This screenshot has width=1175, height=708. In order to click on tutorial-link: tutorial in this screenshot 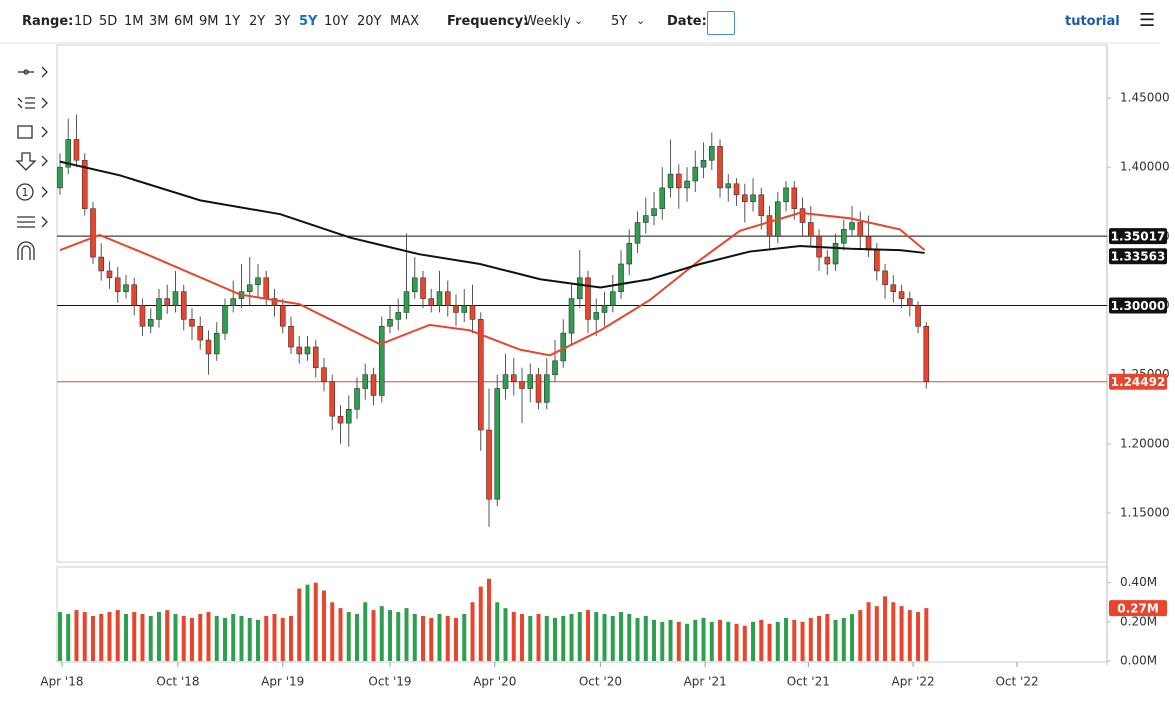, I will do `click(1092, 21)`.